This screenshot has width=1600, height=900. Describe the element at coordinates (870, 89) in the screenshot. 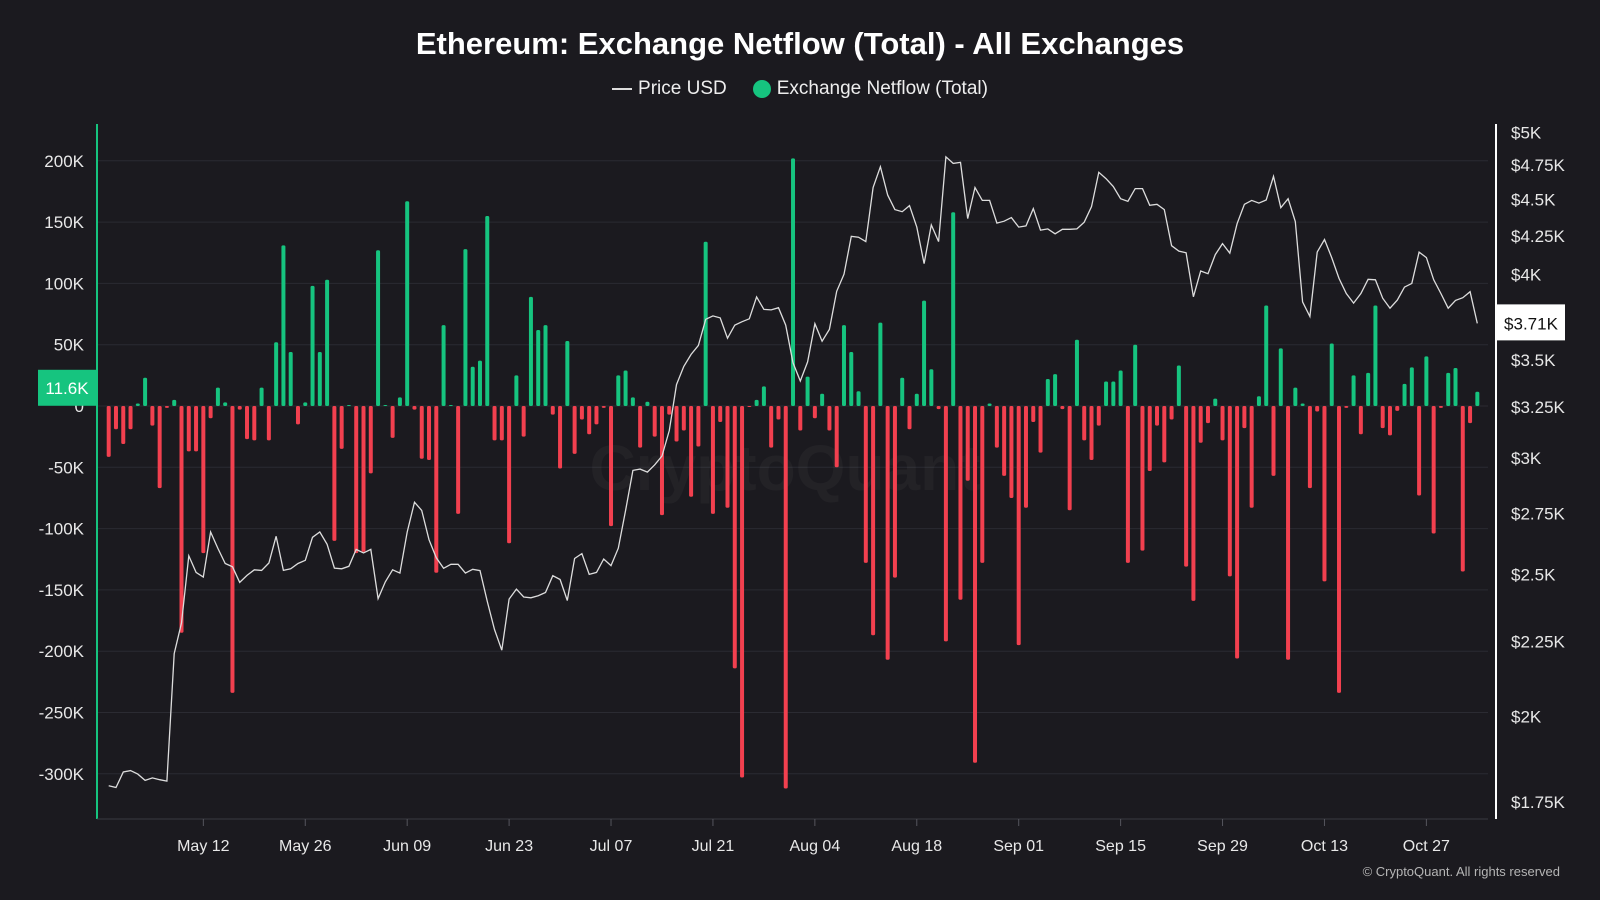

I see `legend-item-netflow: Exchange Netflow (Total)` at that location.